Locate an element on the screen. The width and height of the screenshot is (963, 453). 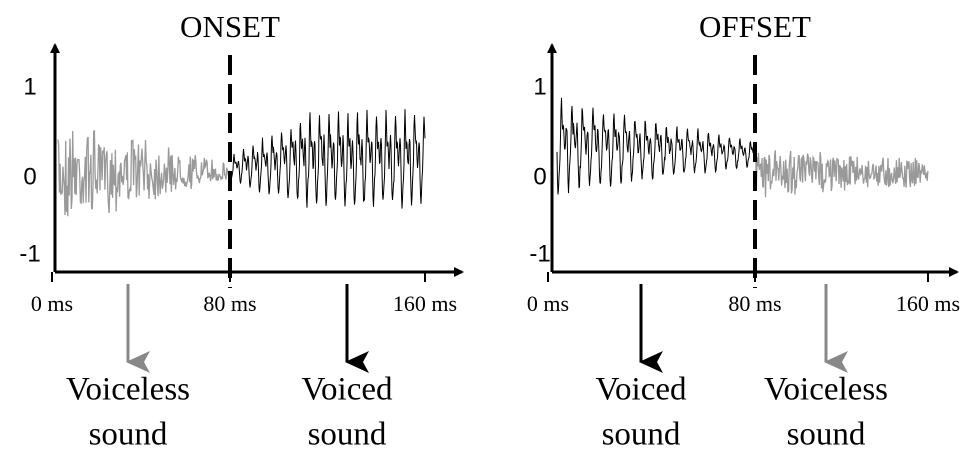
panel-title: OFFSET is located at coordinates (755, 26).